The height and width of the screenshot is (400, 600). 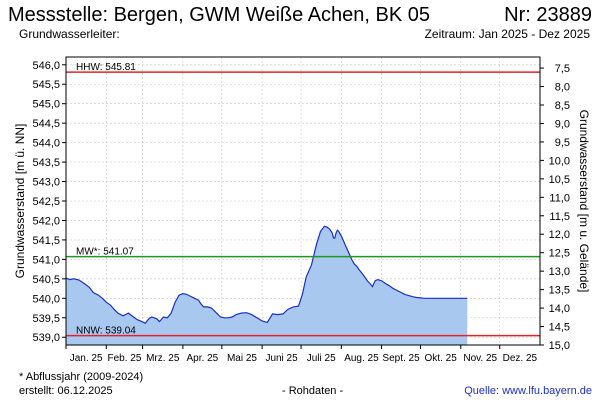 What do you see at coordinates (507, 34) in the screenshot?
I see `period-label: Zeitraum: Jan 2025 - Dez 2025` at bounding box center [507, 34].